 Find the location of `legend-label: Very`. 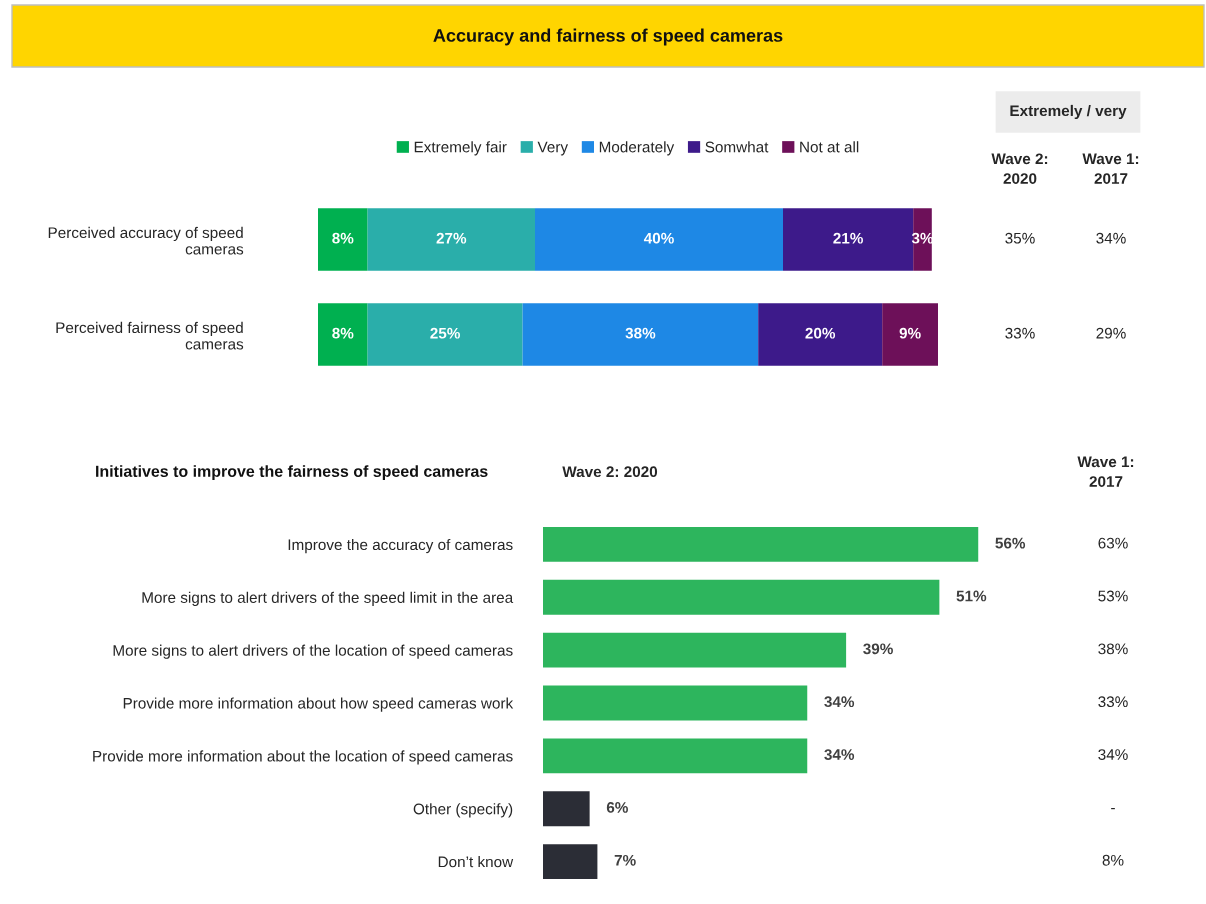

legend-label: Very is located at coordinates (553, 148).